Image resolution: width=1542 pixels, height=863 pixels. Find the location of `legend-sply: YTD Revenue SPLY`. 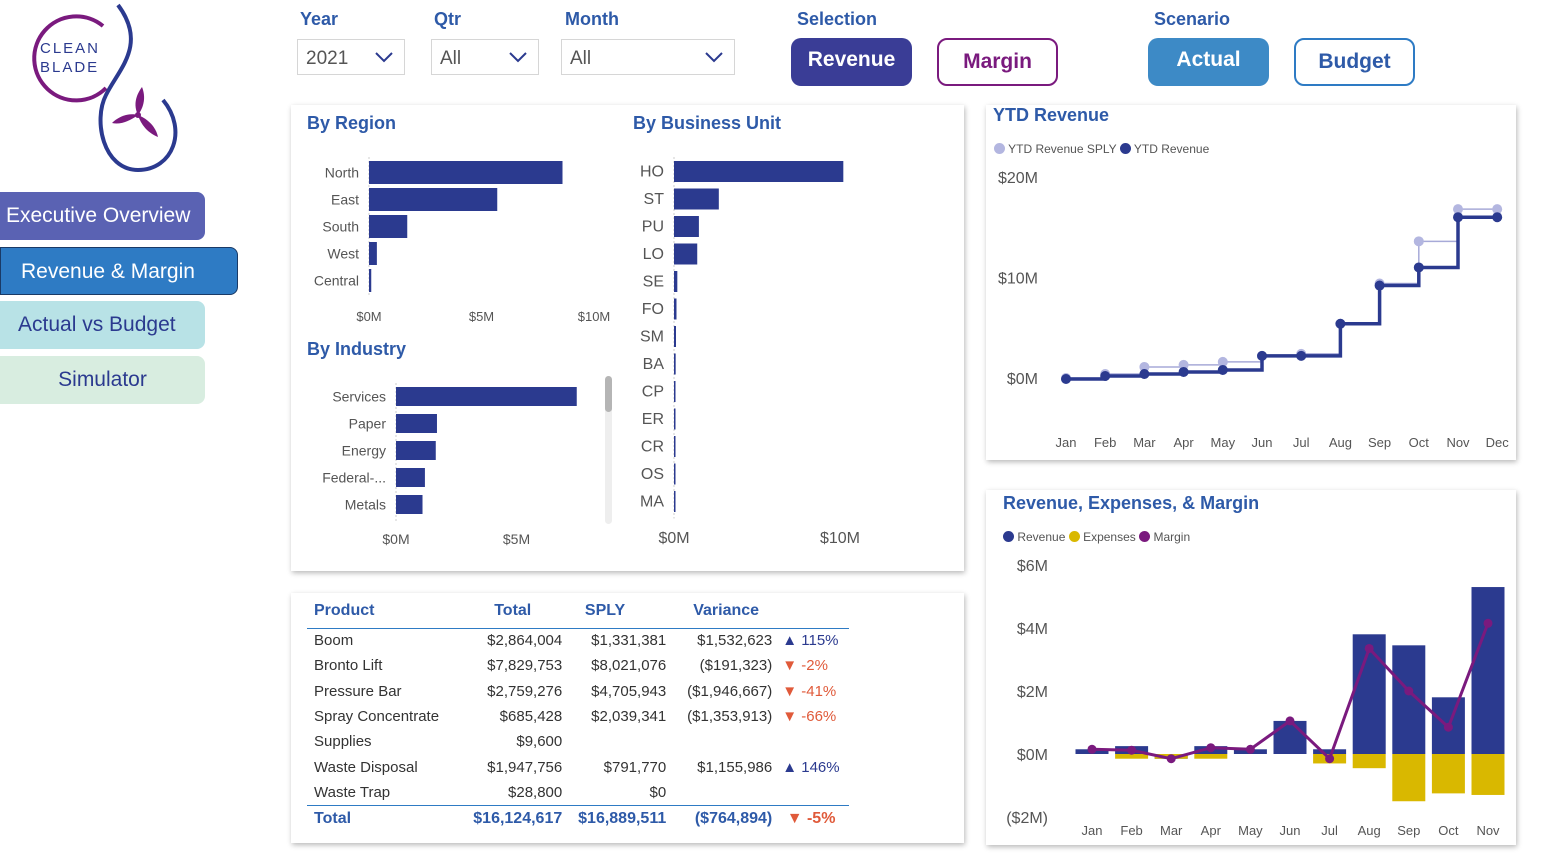

legend-sply: YTD Revenue SPLY is located at coordinates (1062, 149).